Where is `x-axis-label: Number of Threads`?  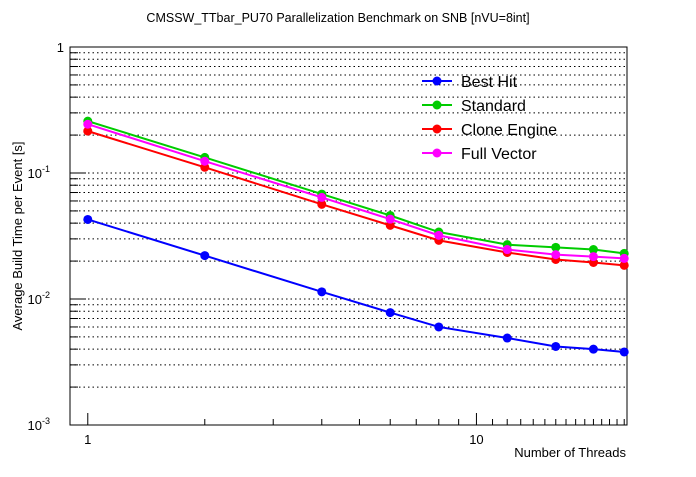 x-axis-label: Number of Threads is located at coordinates (570, 452).